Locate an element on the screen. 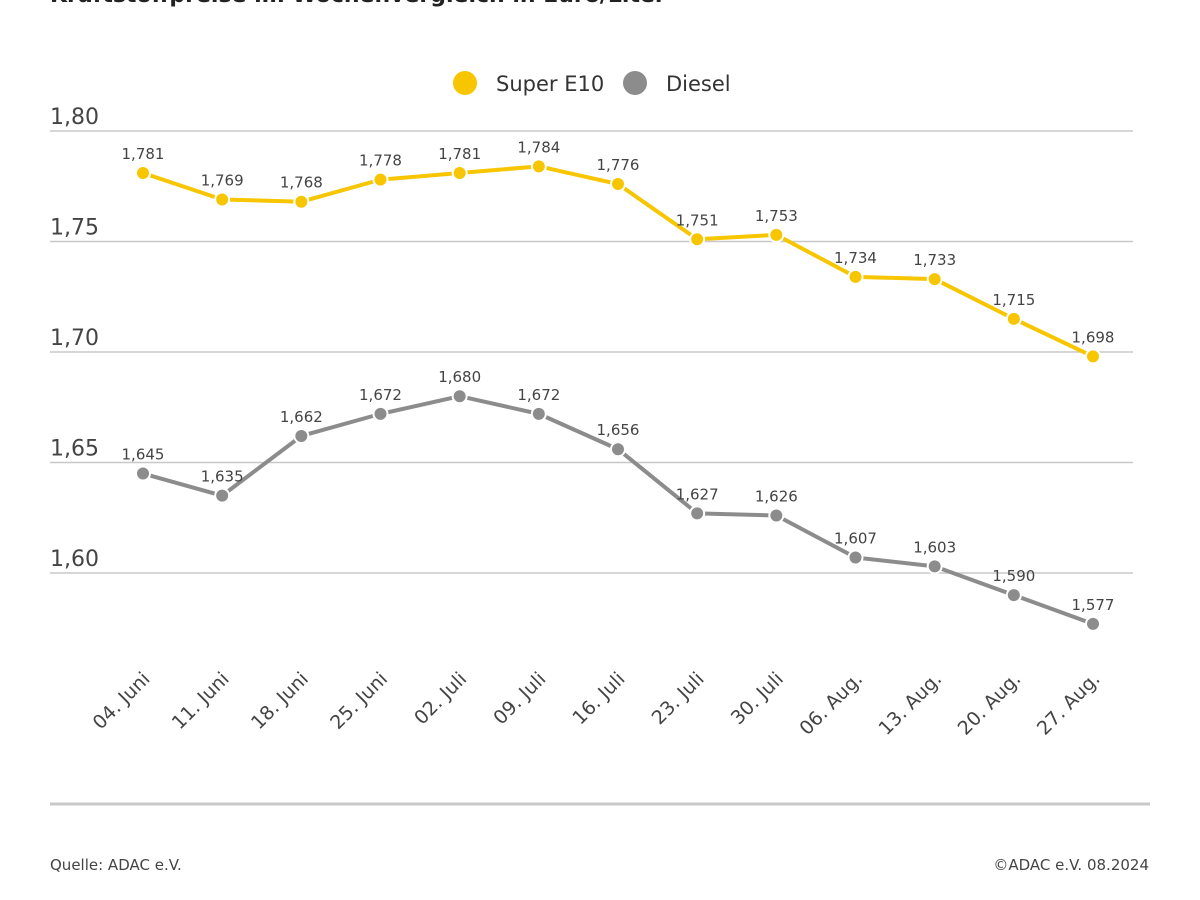  x-tick-label: 02. Juli is located at coordinates (440, 698).